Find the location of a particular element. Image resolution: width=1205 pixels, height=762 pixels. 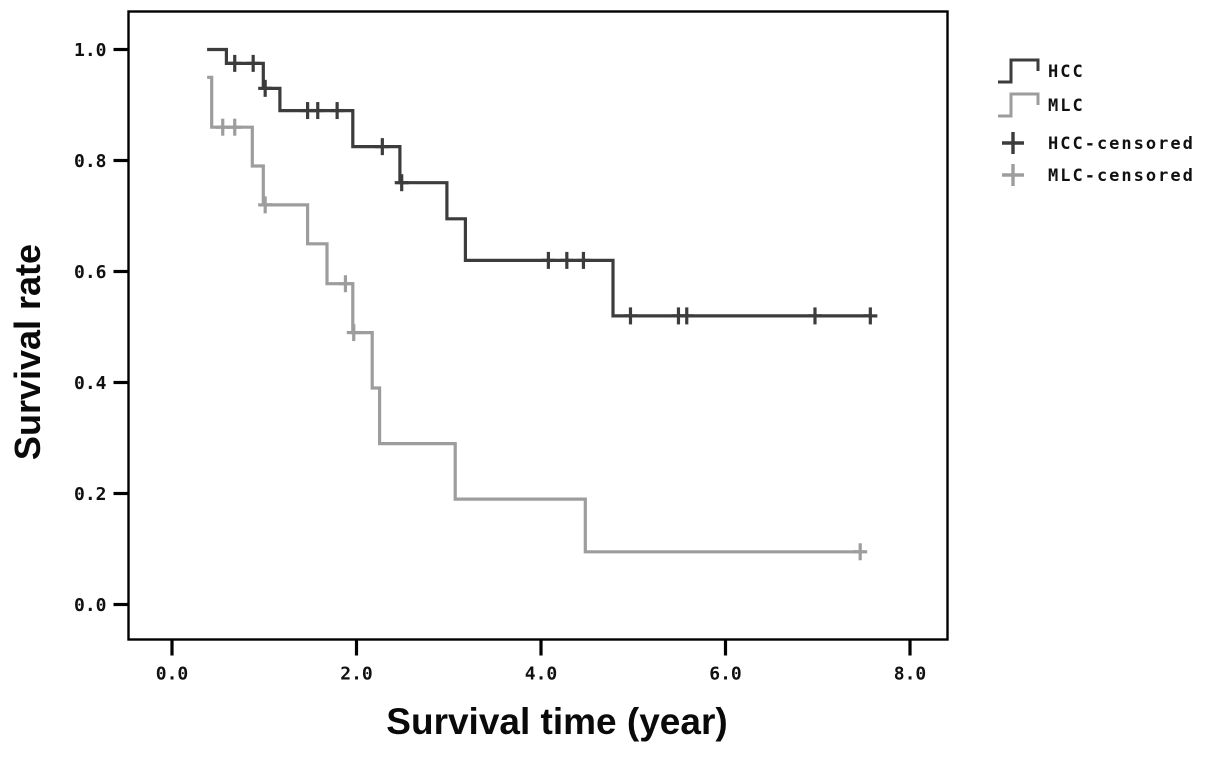

y-tick-label: 0.2 is located at coordinates (90, 494).